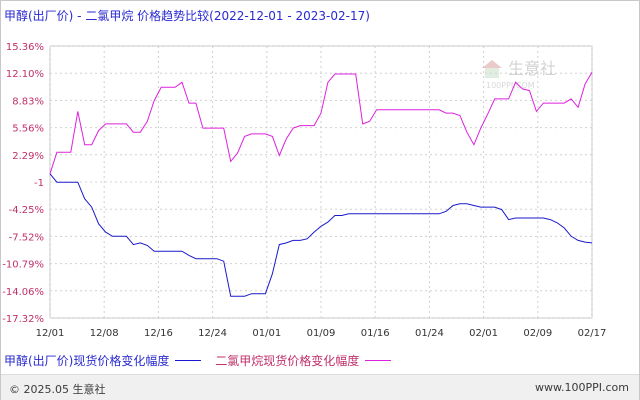 This screenshot has width=640, height=400. I want to click on y-tick-label: -7.52%, so click(26, 237).